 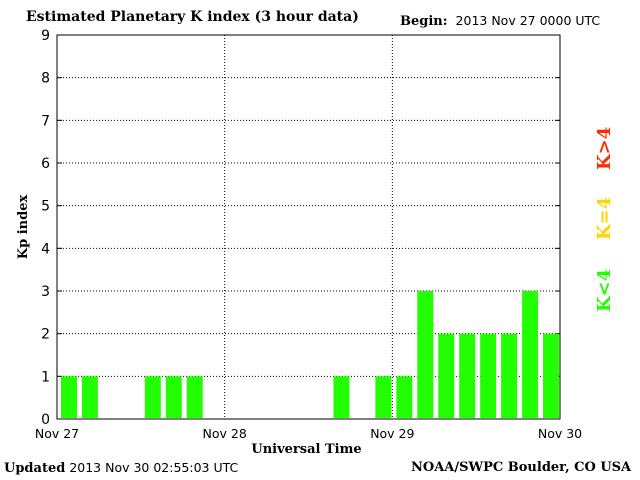 What do you see at coordinates (45, 420) in the screenshot?
I see `y-tick-label: 0` at bounding box center [45, 420].